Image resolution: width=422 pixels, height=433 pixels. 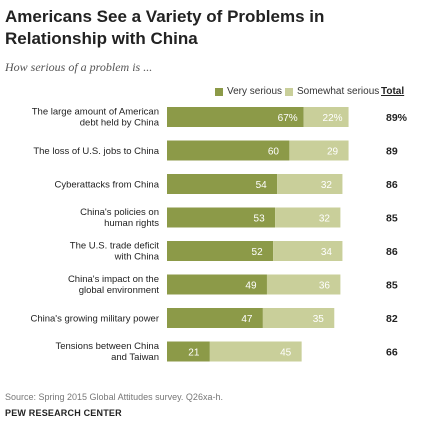 I want to click on organization-credit: PEW RESEARCH CENTER, so click(x=63, y=413).